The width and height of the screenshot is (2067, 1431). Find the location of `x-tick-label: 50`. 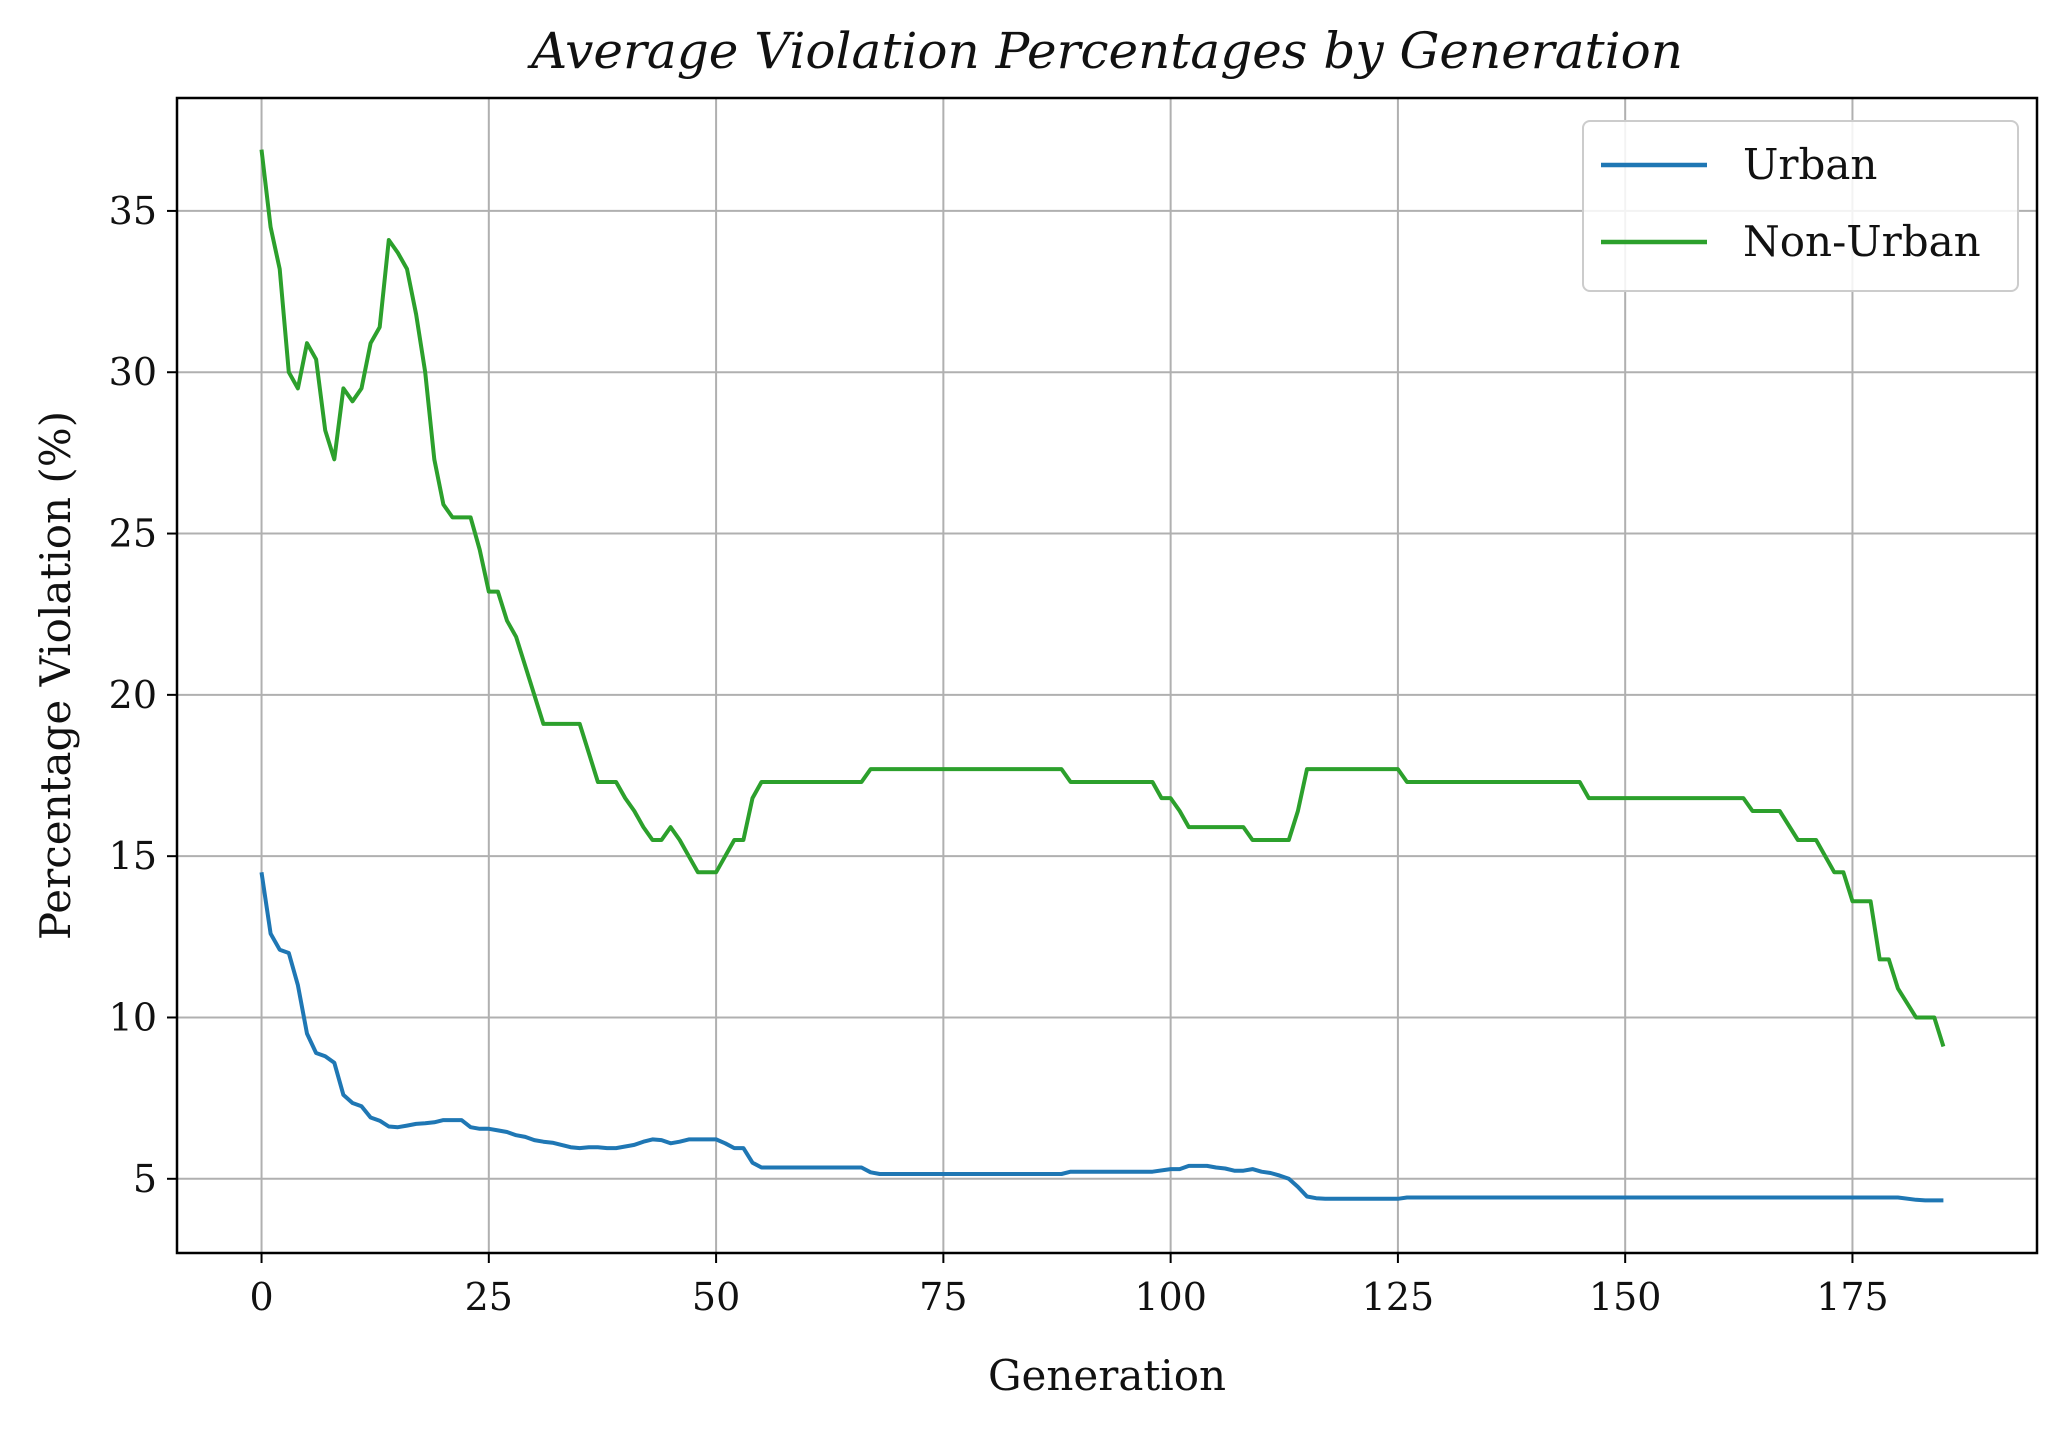

x-tick-label: 50 is located at coordinates (716, 1297).